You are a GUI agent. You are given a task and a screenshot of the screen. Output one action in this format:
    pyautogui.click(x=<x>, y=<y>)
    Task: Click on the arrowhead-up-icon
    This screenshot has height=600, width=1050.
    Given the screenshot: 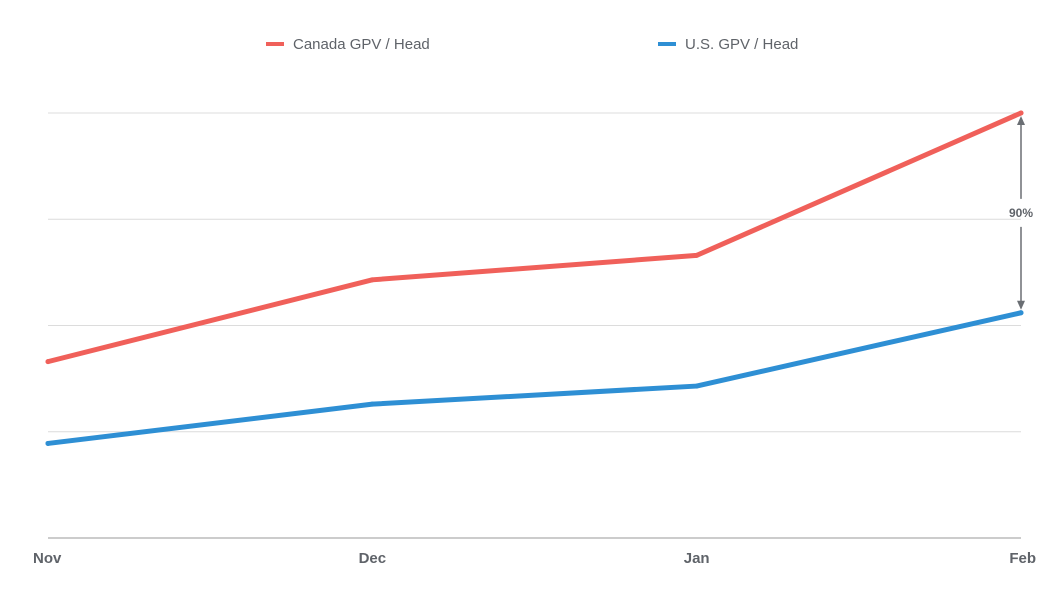 What is the action you would take?
    pyautogui.click(x=1021, y=120)
    